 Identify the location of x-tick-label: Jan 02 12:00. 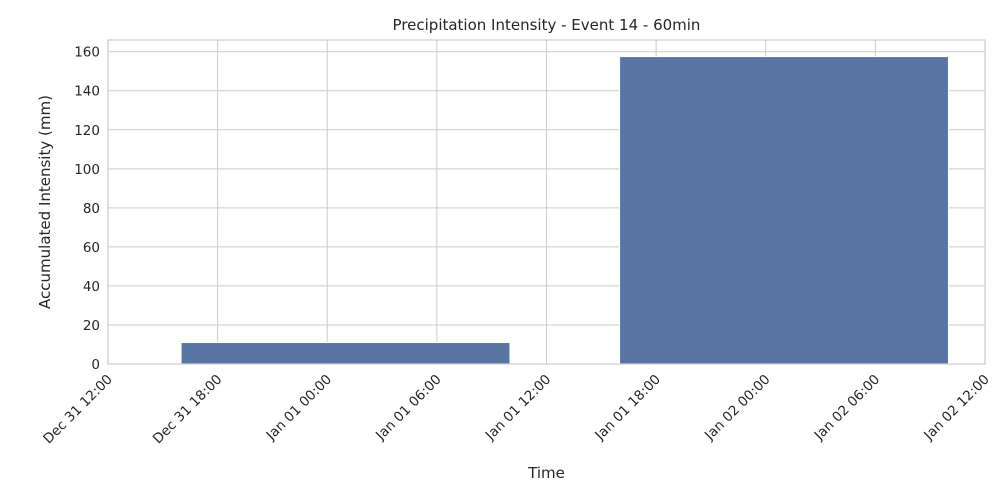
(956, 408).